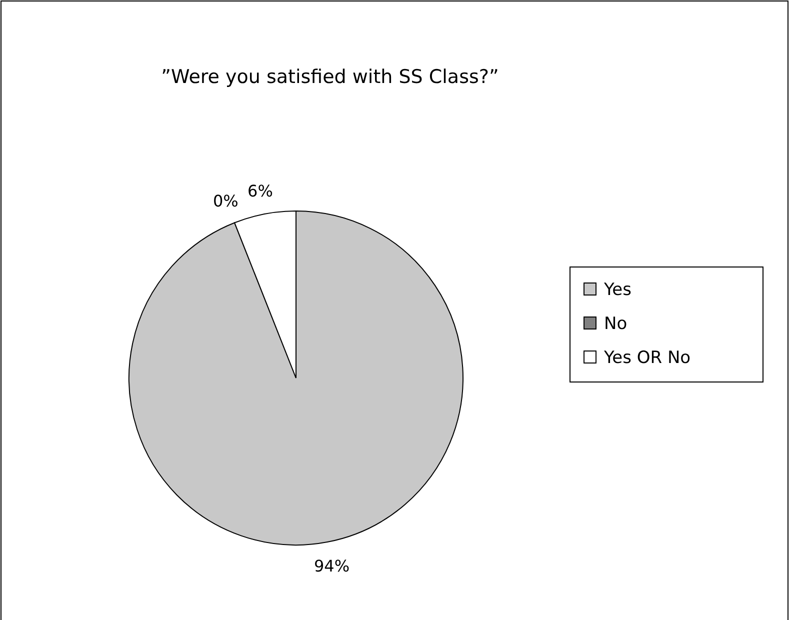  Describe the element at coordinates (617, 290) in the screenshot. I see `legend-label: Yes` at that location.